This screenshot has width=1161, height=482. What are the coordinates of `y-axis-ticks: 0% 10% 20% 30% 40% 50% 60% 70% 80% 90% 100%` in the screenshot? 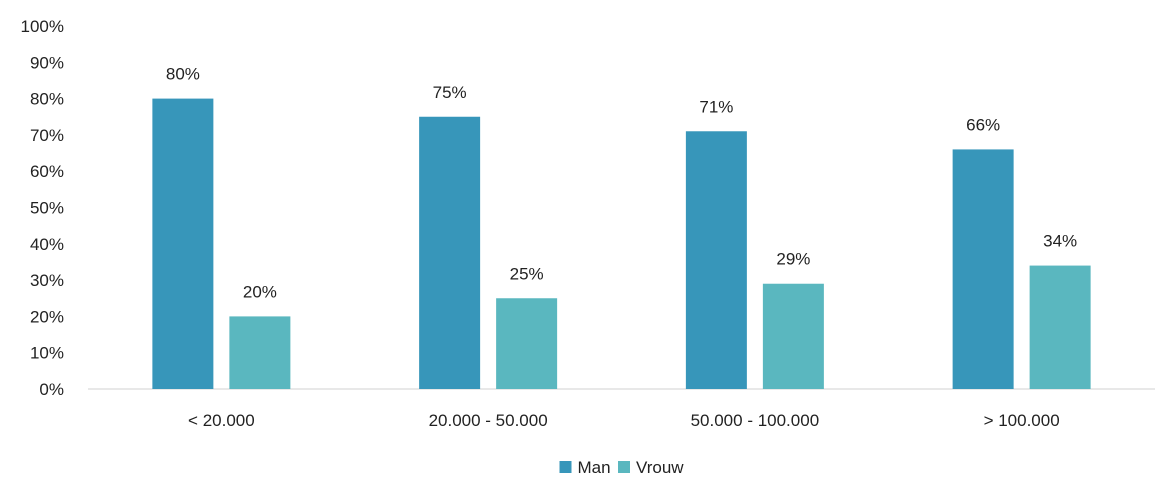 It's located at (42, 208).